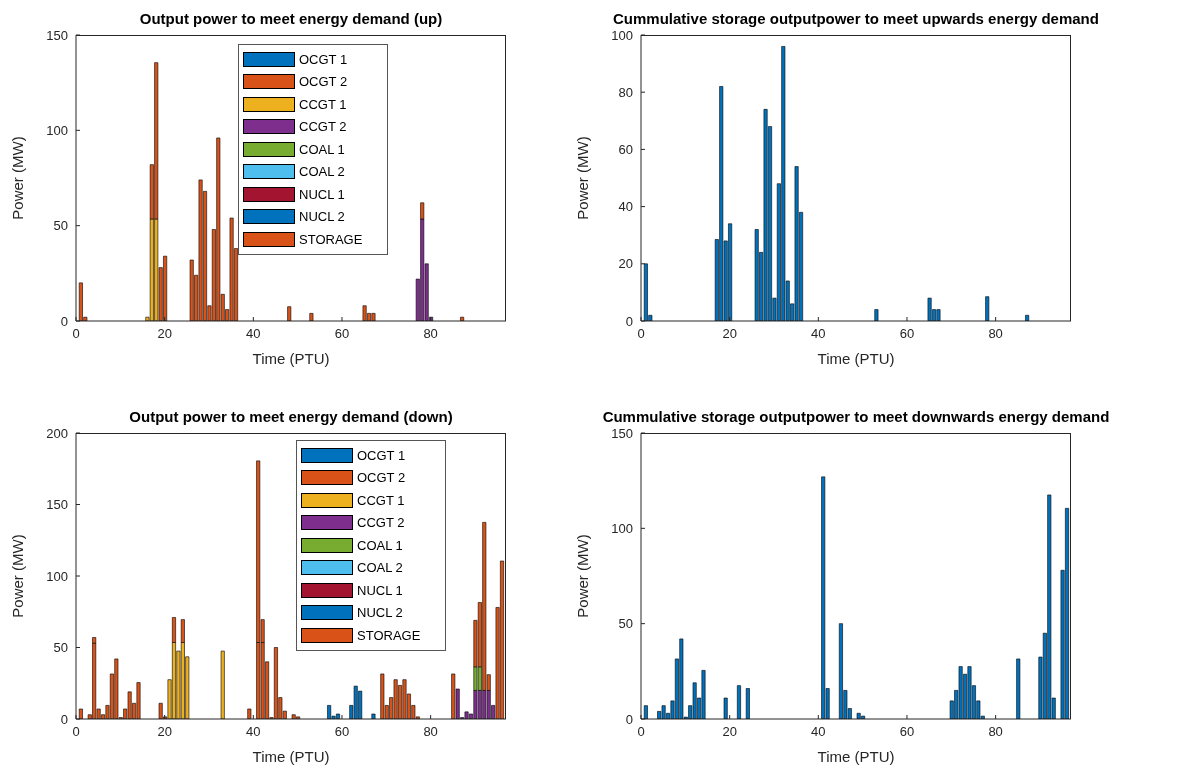 The width and height of the screenshot is (1204, 776). Describe the element at coordinates (57, 433) in the screenshot. I see `y-tick-label: 200` at that location.